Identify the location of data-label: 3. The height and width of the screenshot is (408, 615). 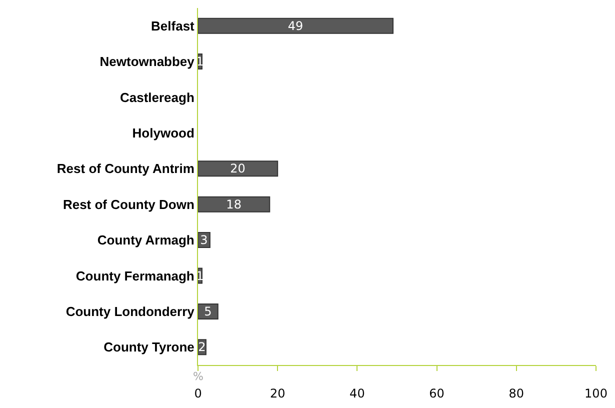
(204, 240).